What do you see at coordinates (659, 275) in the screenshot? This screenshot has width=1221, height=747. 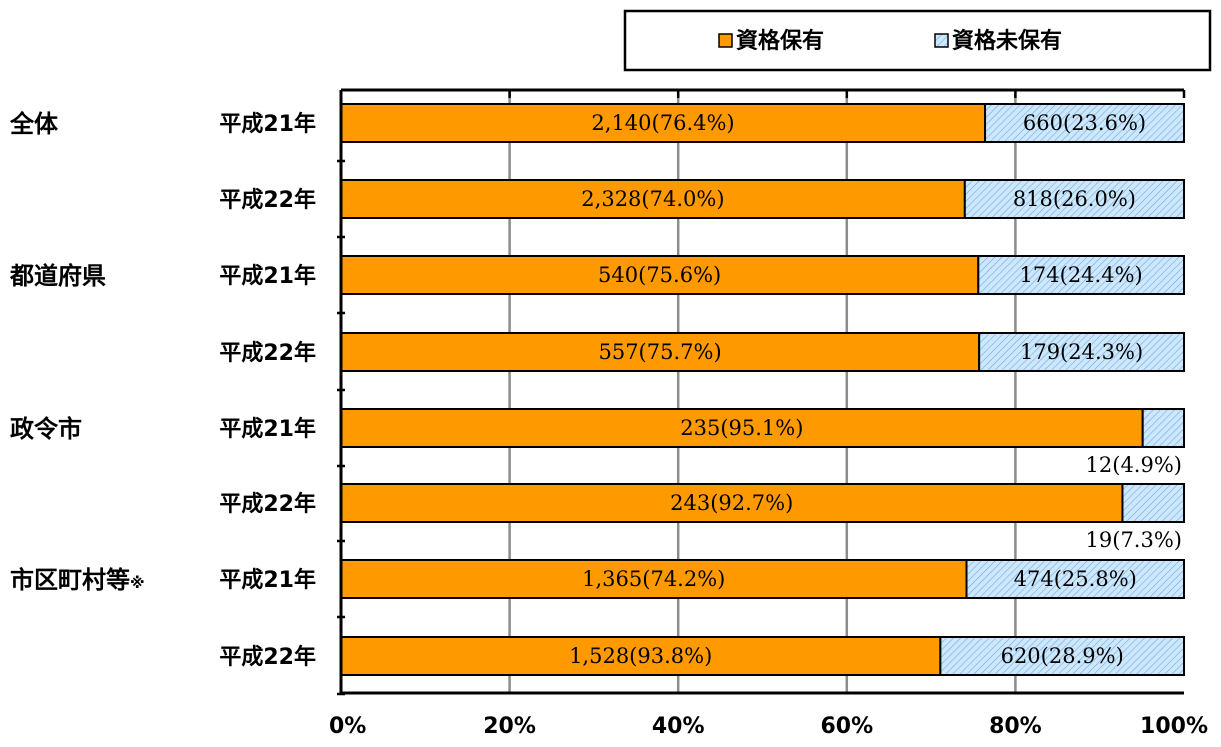 I see `data-label-held: 540(75.6%)` at bounding box center [659, 275].